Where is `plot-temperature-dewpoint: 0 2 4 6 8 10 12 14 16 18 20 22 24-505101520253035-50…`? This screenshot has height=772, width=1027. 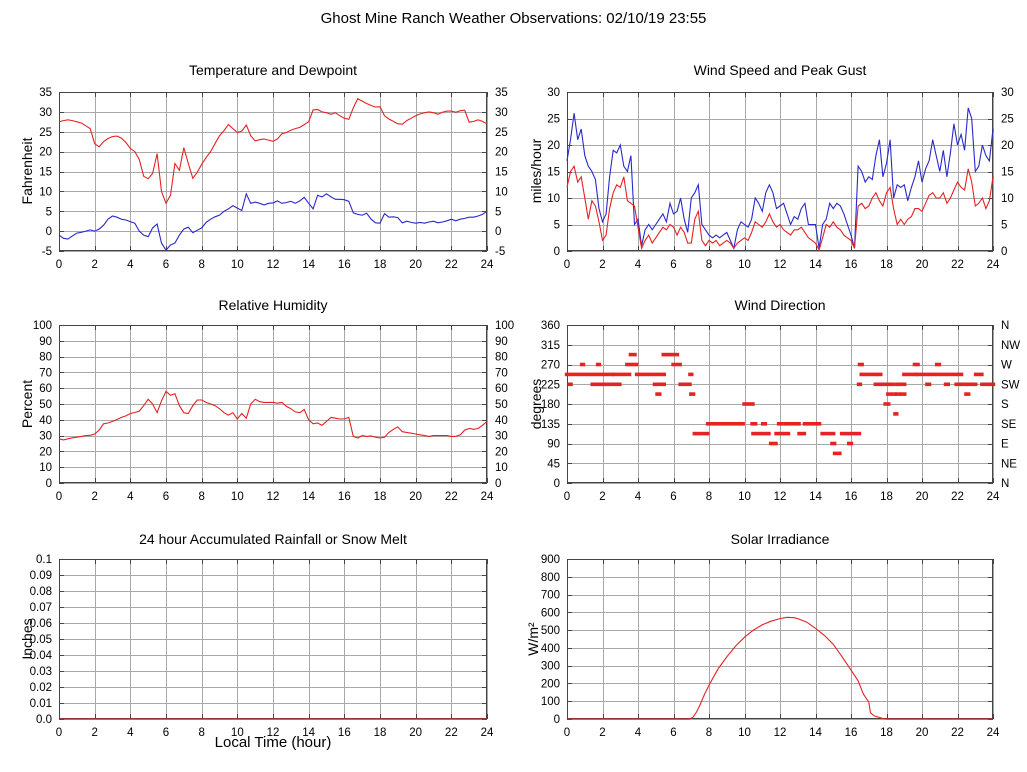 plot-temperature-dewpoint: 0 2 4 6 8 10 12 14 16 18 20 22 24-505101520253035-50… is located at coordinates (273, 179).